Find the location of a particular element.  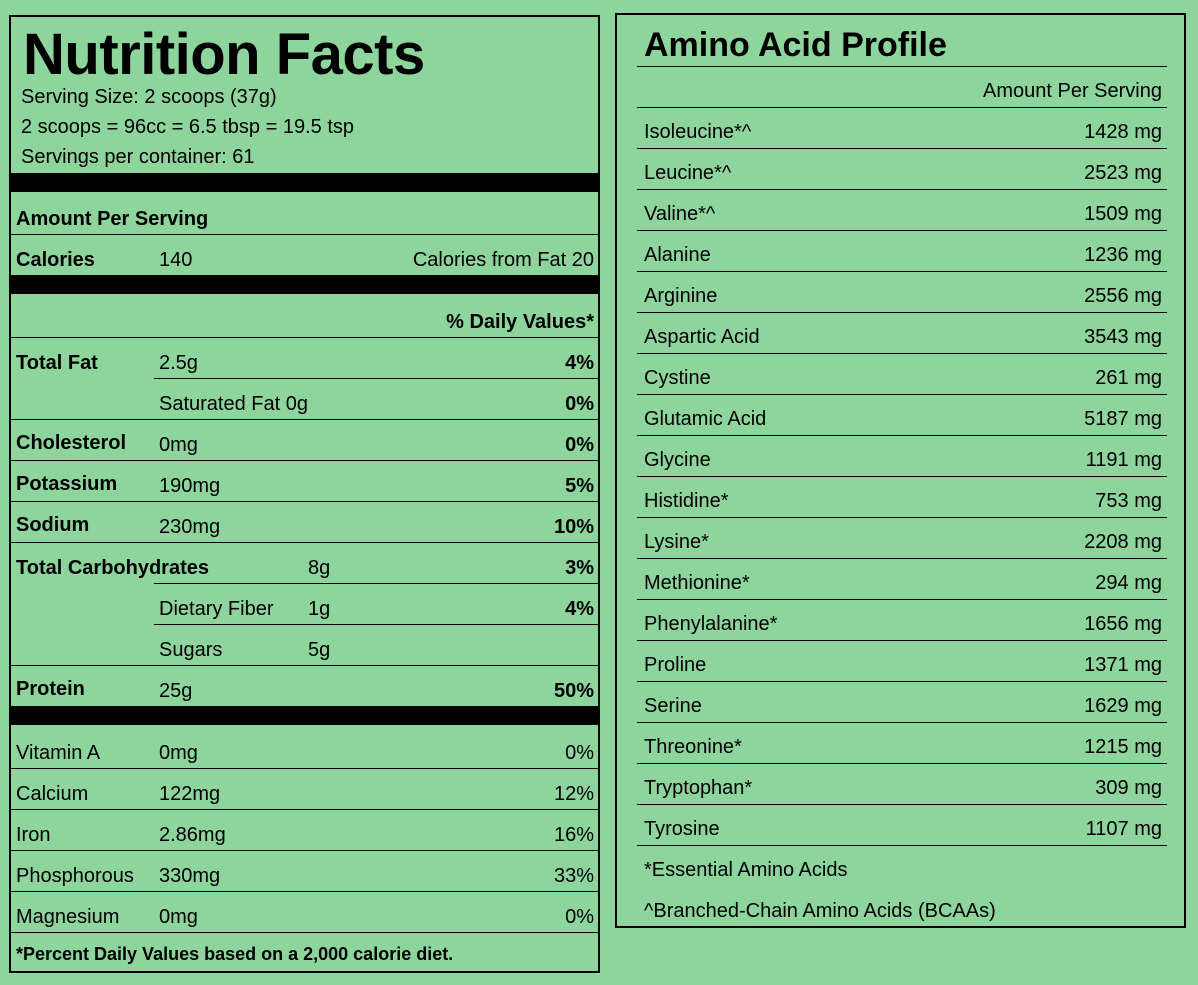

nutrient-name: Saturated Fat 0g is located at coordinates (233, 404).